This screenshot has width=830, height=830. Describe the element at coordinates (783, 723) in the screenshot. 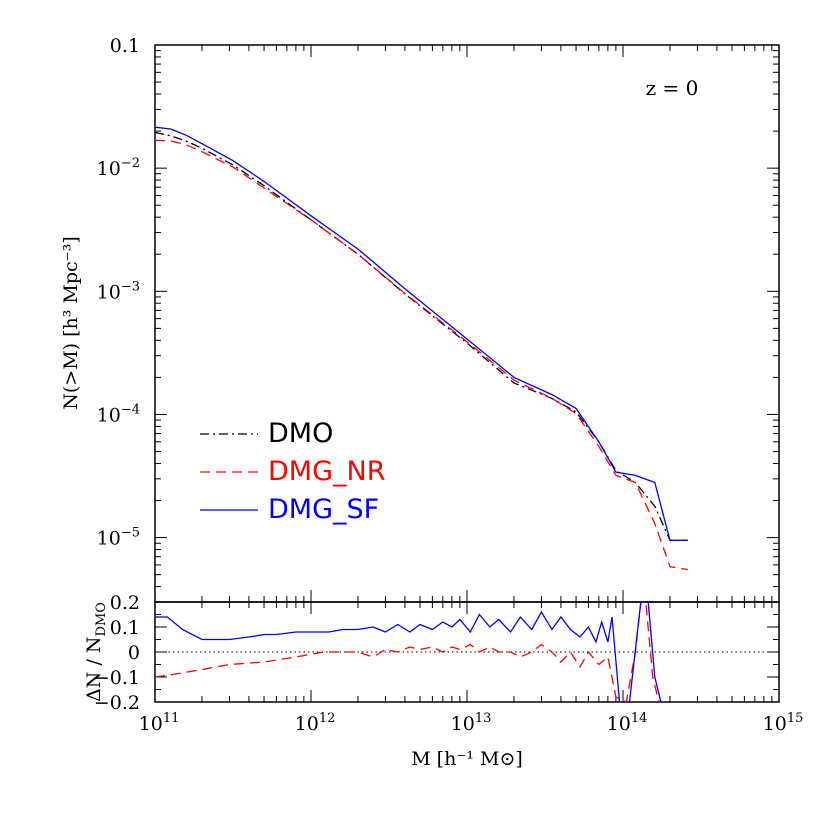

I see `x-tick-label: 1015` at that location.